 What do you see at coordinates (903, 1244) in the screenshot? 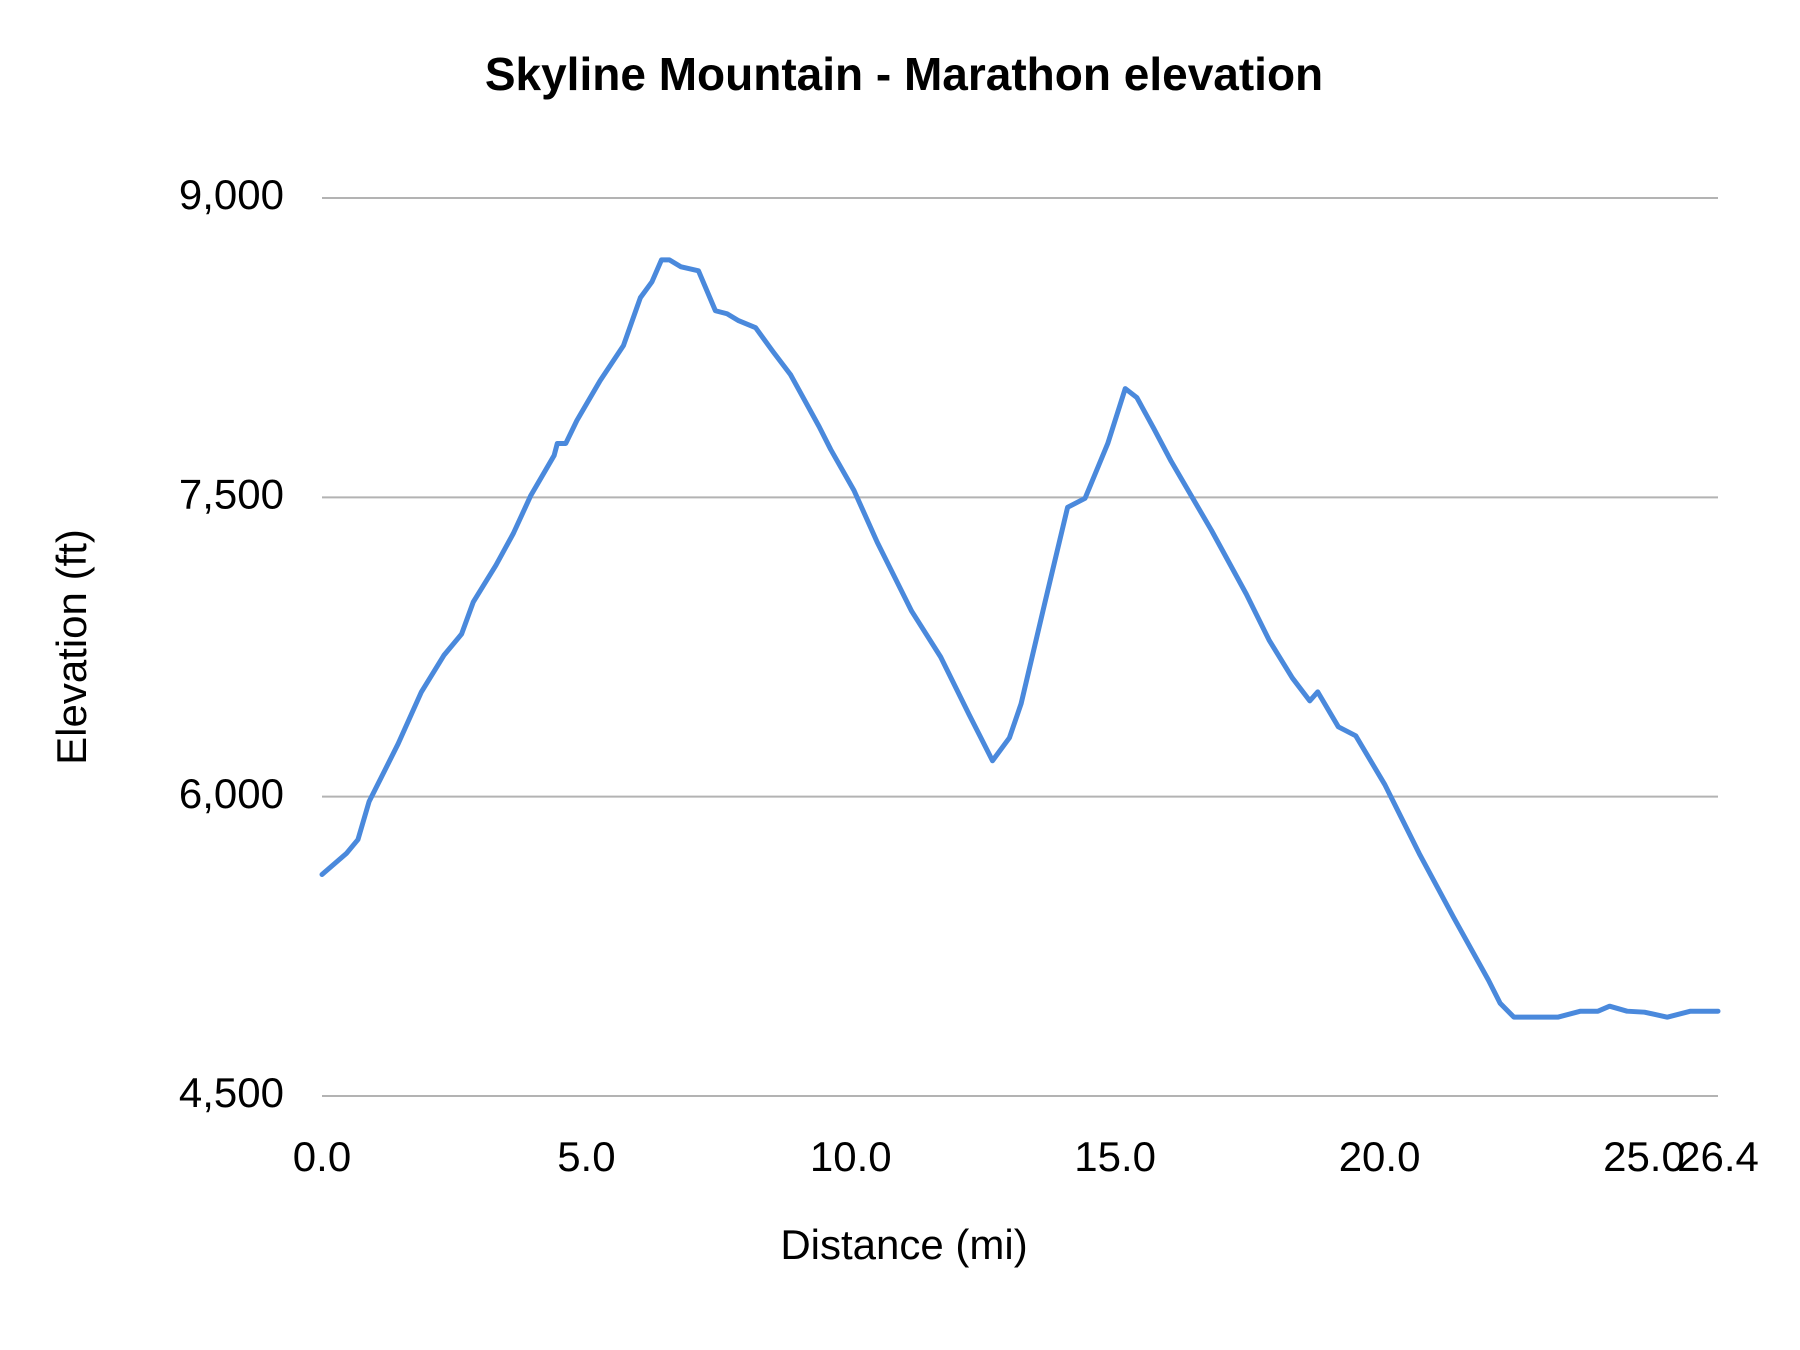
I see `x-axis-label: Distance (mi)` at bounding box center [903, 1244].